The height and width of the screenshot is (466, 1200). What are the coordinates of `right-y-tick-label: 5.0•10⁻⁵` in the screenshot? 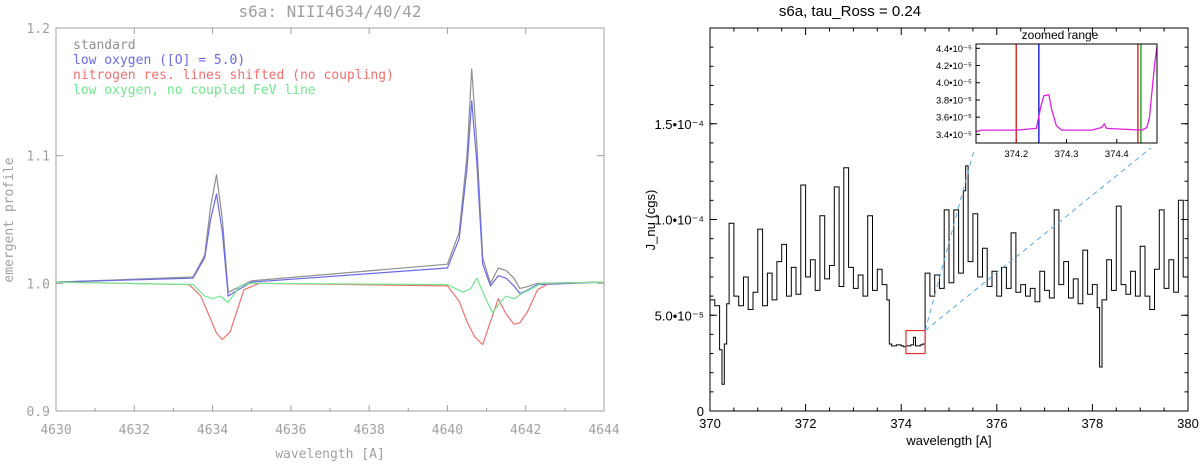 It's located at (679, 315).